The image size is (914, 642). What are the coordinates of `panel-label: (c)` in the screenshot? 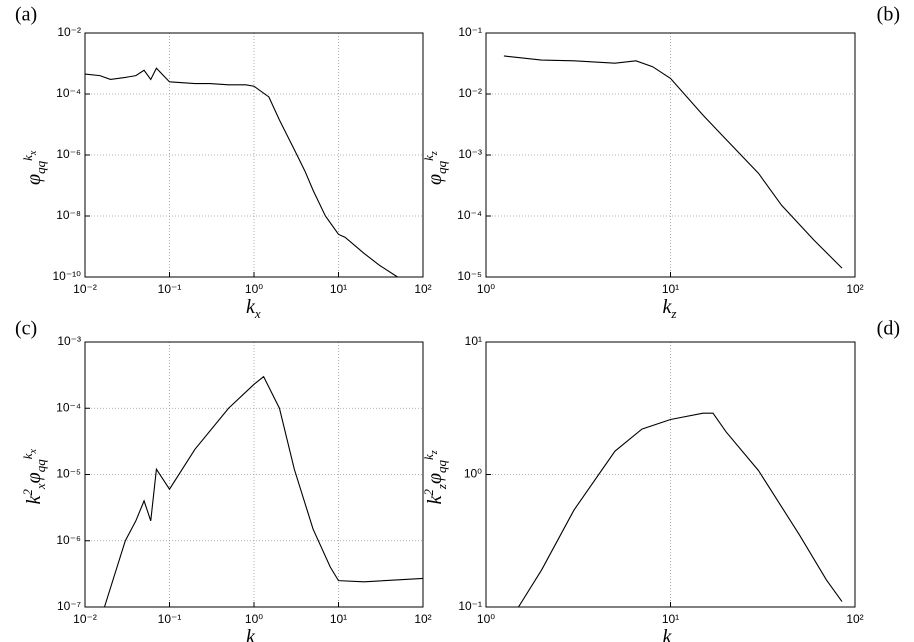 It's located at (26, 329).